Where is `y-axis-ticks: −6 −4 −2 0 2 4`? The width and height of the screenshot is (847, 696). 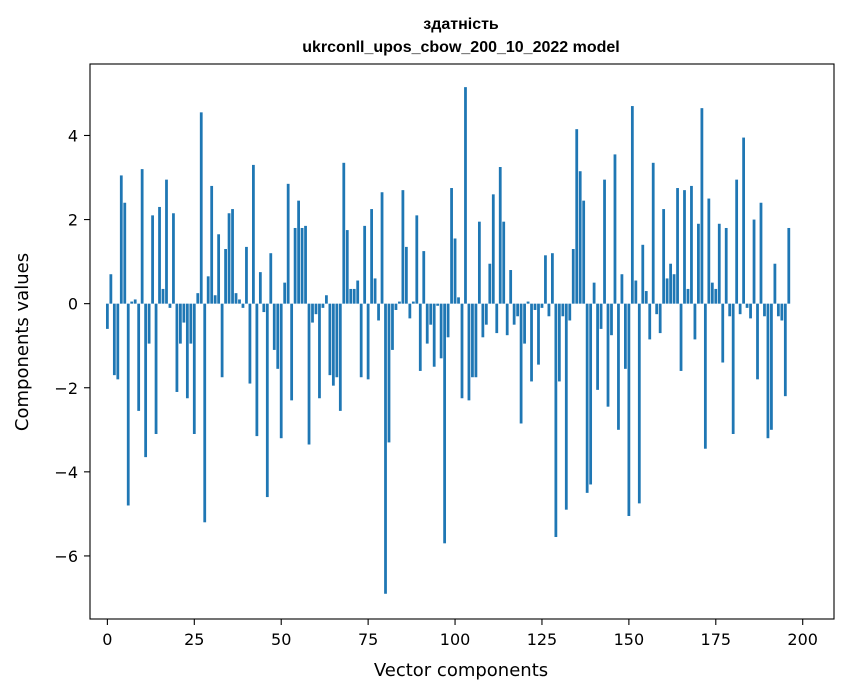
y-axis-ticks: −6 −4 −2 0 2 4 is located at coordinates (72, 346).